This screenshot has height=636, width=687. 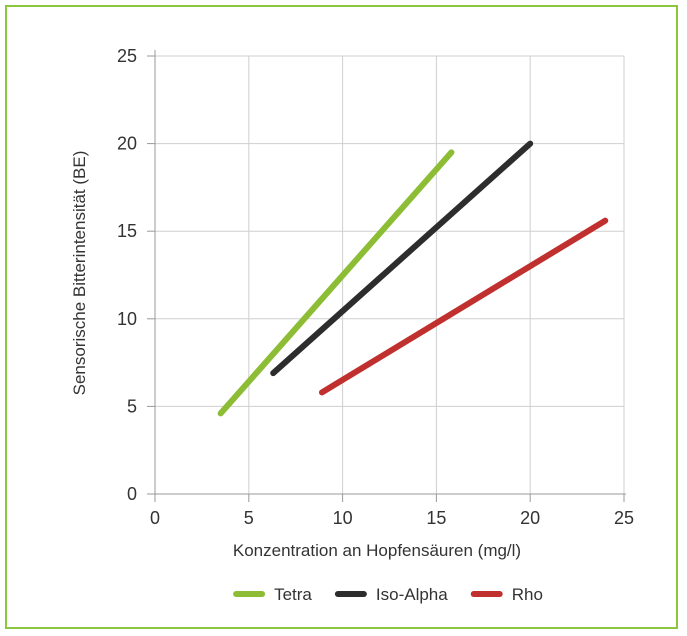 I want to click on y-tick-label: 25, so click(x=127, y=56).